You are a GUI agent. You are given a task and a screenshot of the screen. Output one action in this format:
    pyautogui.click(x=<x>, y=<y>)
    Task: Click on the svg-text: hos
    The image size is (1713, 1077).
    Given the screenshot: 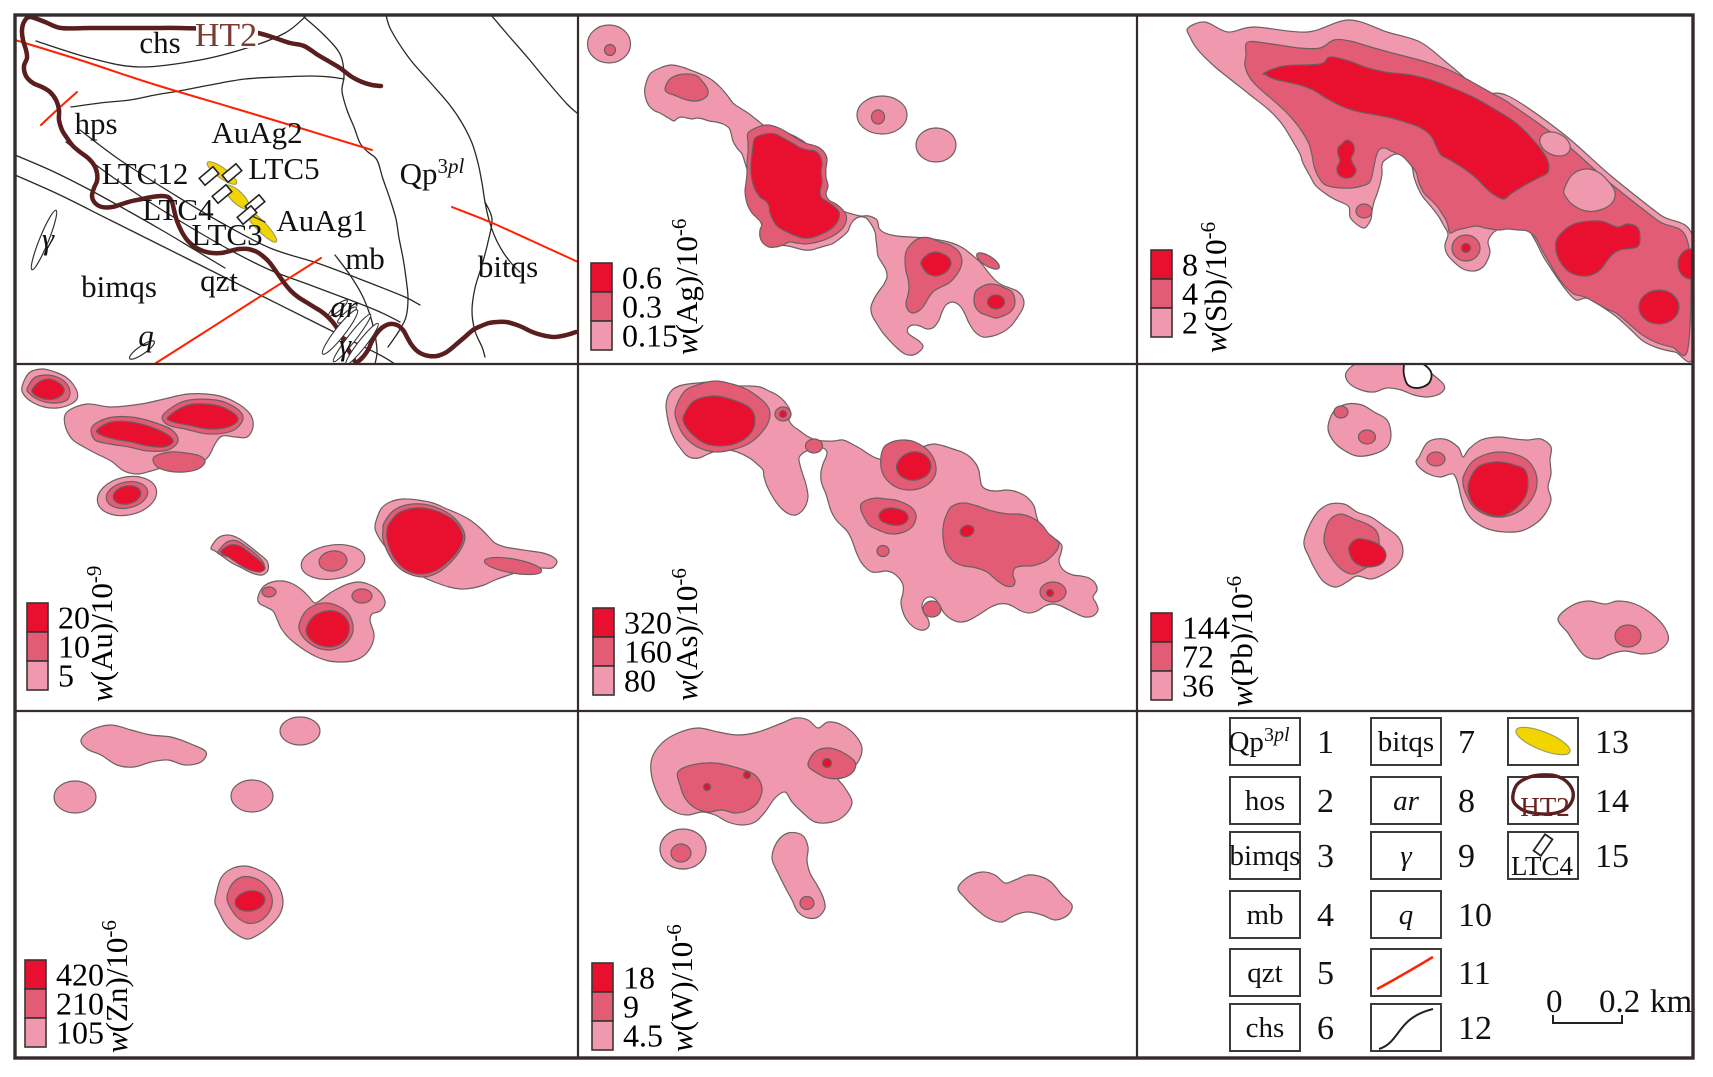 What is the action you would take?
    pyautogui.click(x=1265, y=801)
    